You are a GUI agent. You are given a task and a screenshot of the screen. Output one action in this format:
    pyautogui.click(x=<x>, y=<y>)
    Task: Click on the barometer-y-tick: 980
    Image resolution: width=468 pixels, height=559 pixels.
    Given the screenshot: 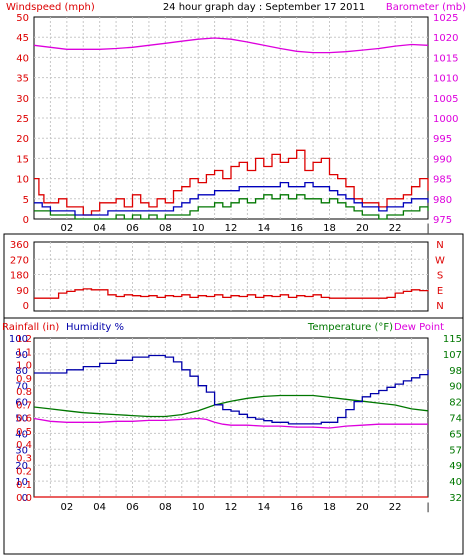 What is the action you would take?
    pyautogui.click(x=442, y=200)
    